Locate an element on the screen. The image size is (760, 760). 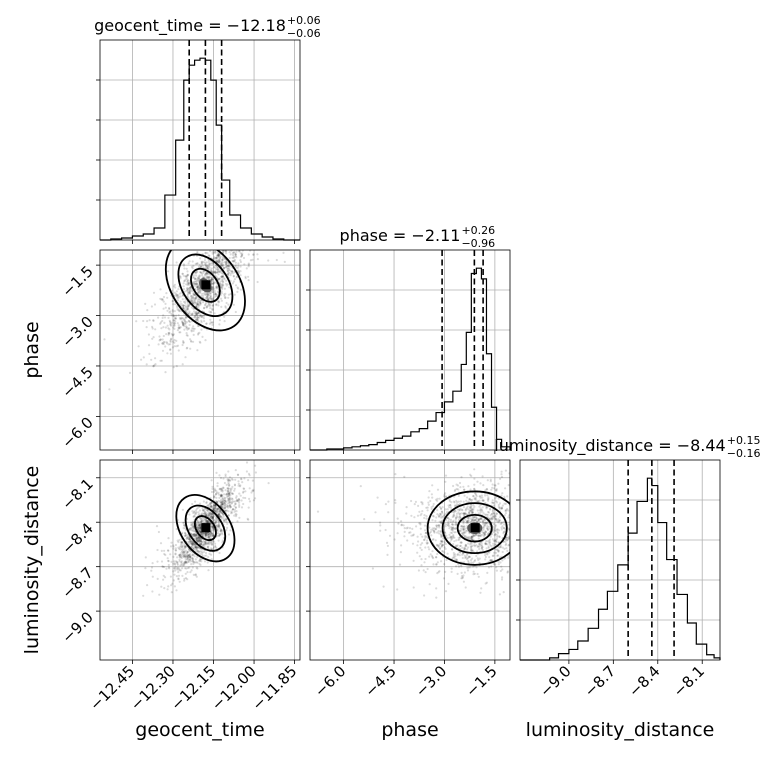
sample-points is located at coordinates (194, 305).